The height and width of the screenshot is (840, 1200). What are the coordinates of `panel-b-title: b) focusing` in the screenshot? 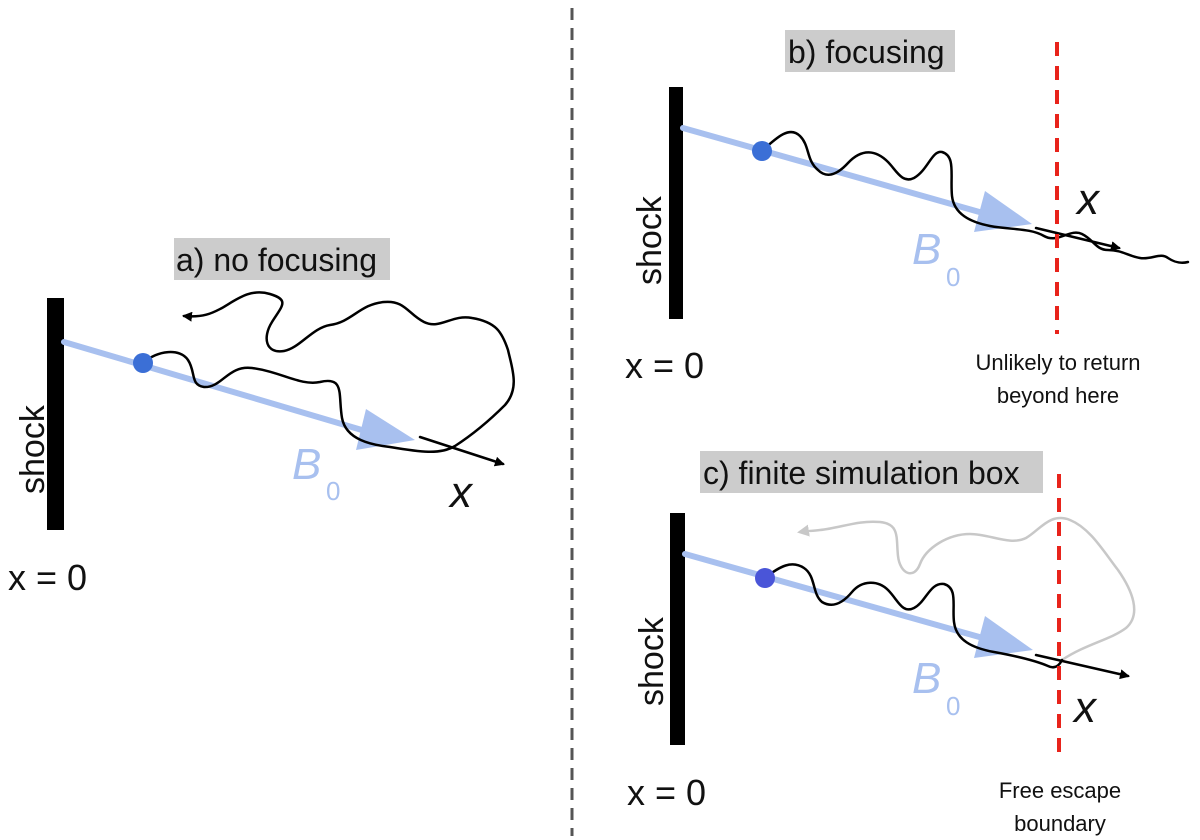 It's located at (866, 52).